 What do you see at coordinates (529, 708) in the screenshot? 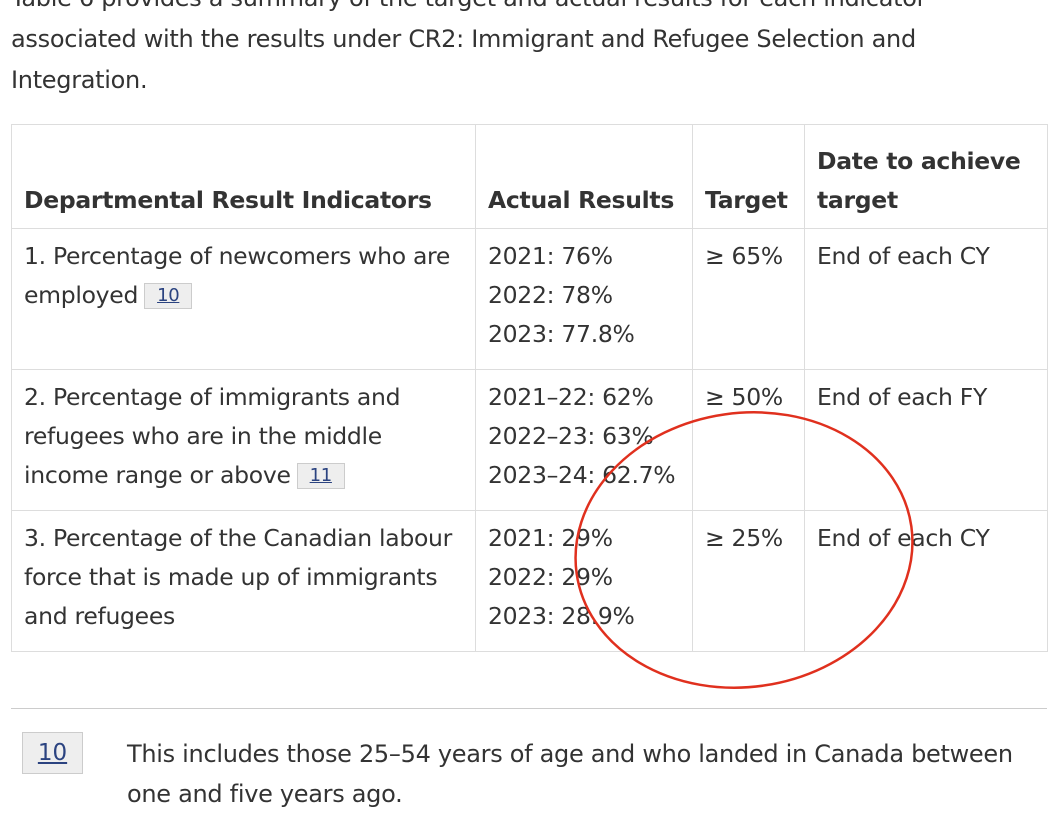
I see `footnotes-divider` at bounding box center [529, 708].